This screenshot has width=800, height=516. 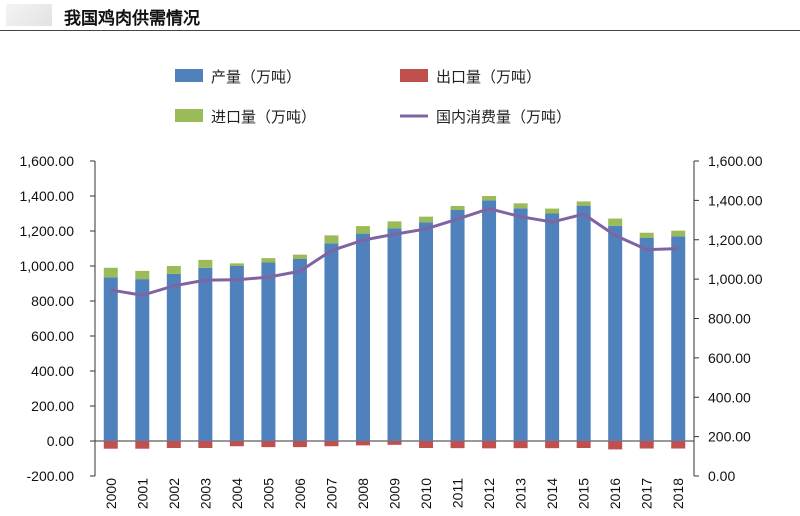 I want to click on x-tick-label: 2006, so click(x=300, y=493).